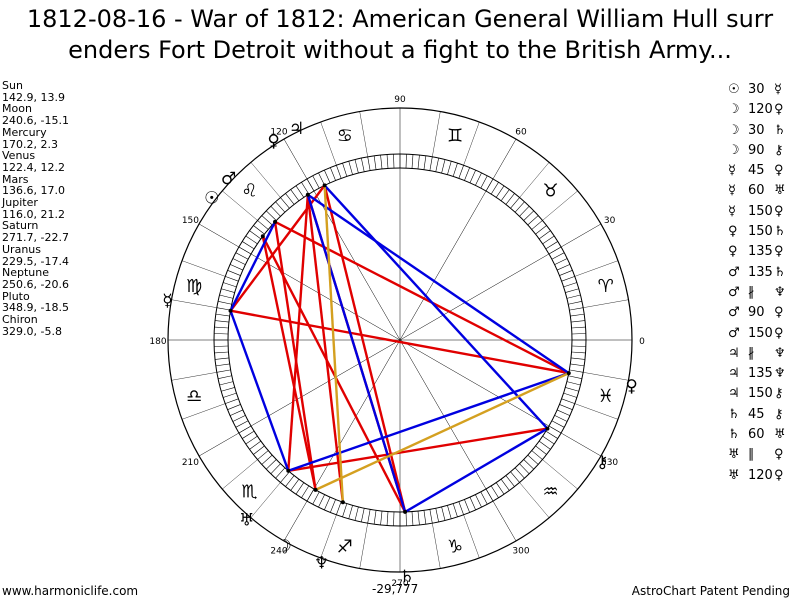 Image resolution: width=800 pixels, height=600 pixels. What do you see at coordinates (20, 203) in the screenshot?
I see `planet-name-jupiter: Jupiter` at bounding box center [20, 203].